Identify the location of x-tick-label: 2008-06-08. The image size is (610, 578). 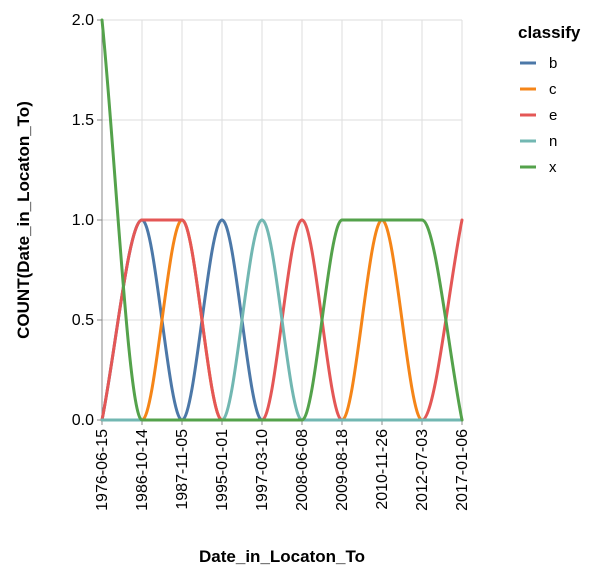
(302, 470).